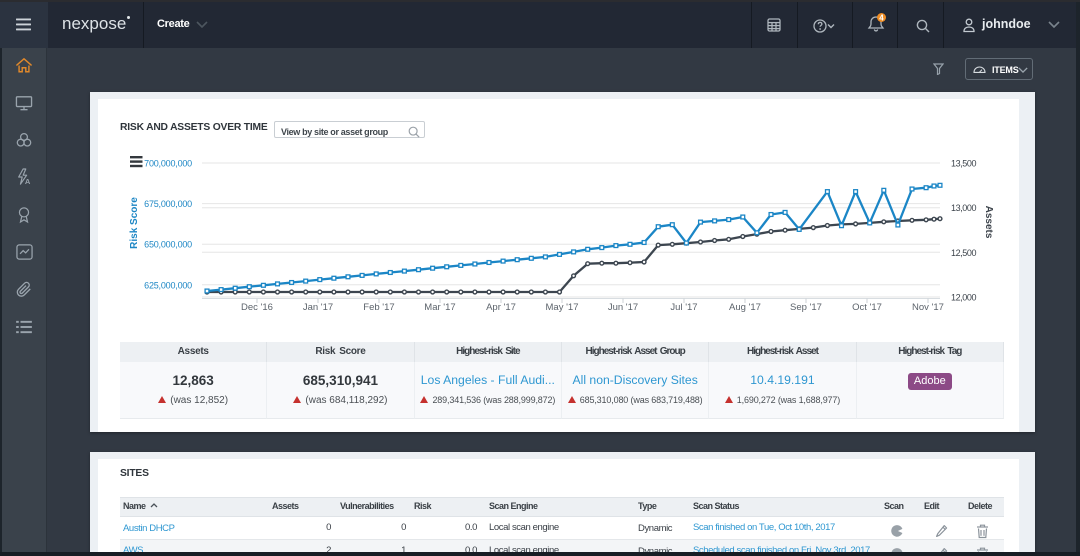 The height and width of the screenshot is (556, 1080). What do you see at coordinates (318, 307) in the screenshot?
I see `svg-text: Jan '17` at bounding box center [318, 307].